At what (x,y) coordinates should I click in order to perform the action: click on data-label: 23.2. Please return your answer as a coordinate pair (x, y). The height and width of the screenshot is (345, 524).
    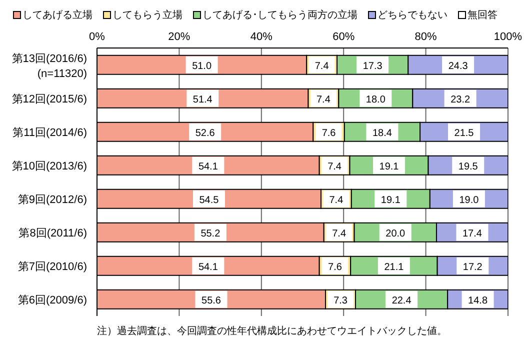
    Looking at the image, I should click on (460, 100).